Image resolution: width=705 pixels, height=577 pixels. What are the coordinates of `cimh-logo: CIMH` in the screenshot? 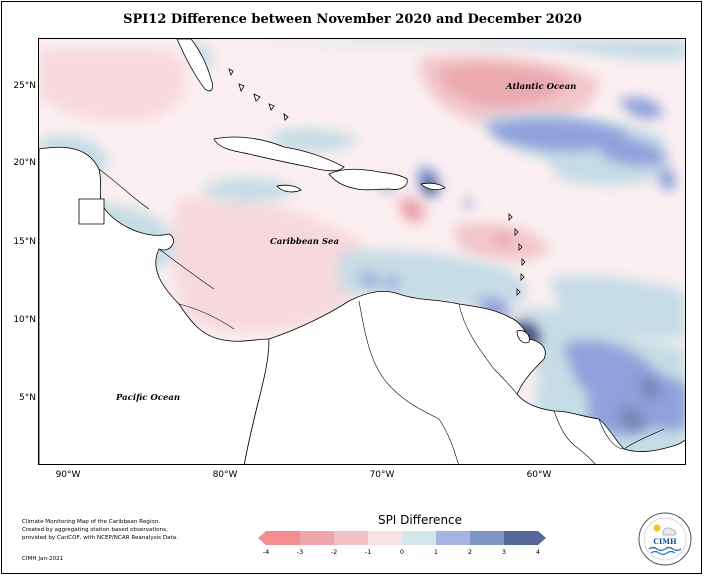 It's located at (665, 539).